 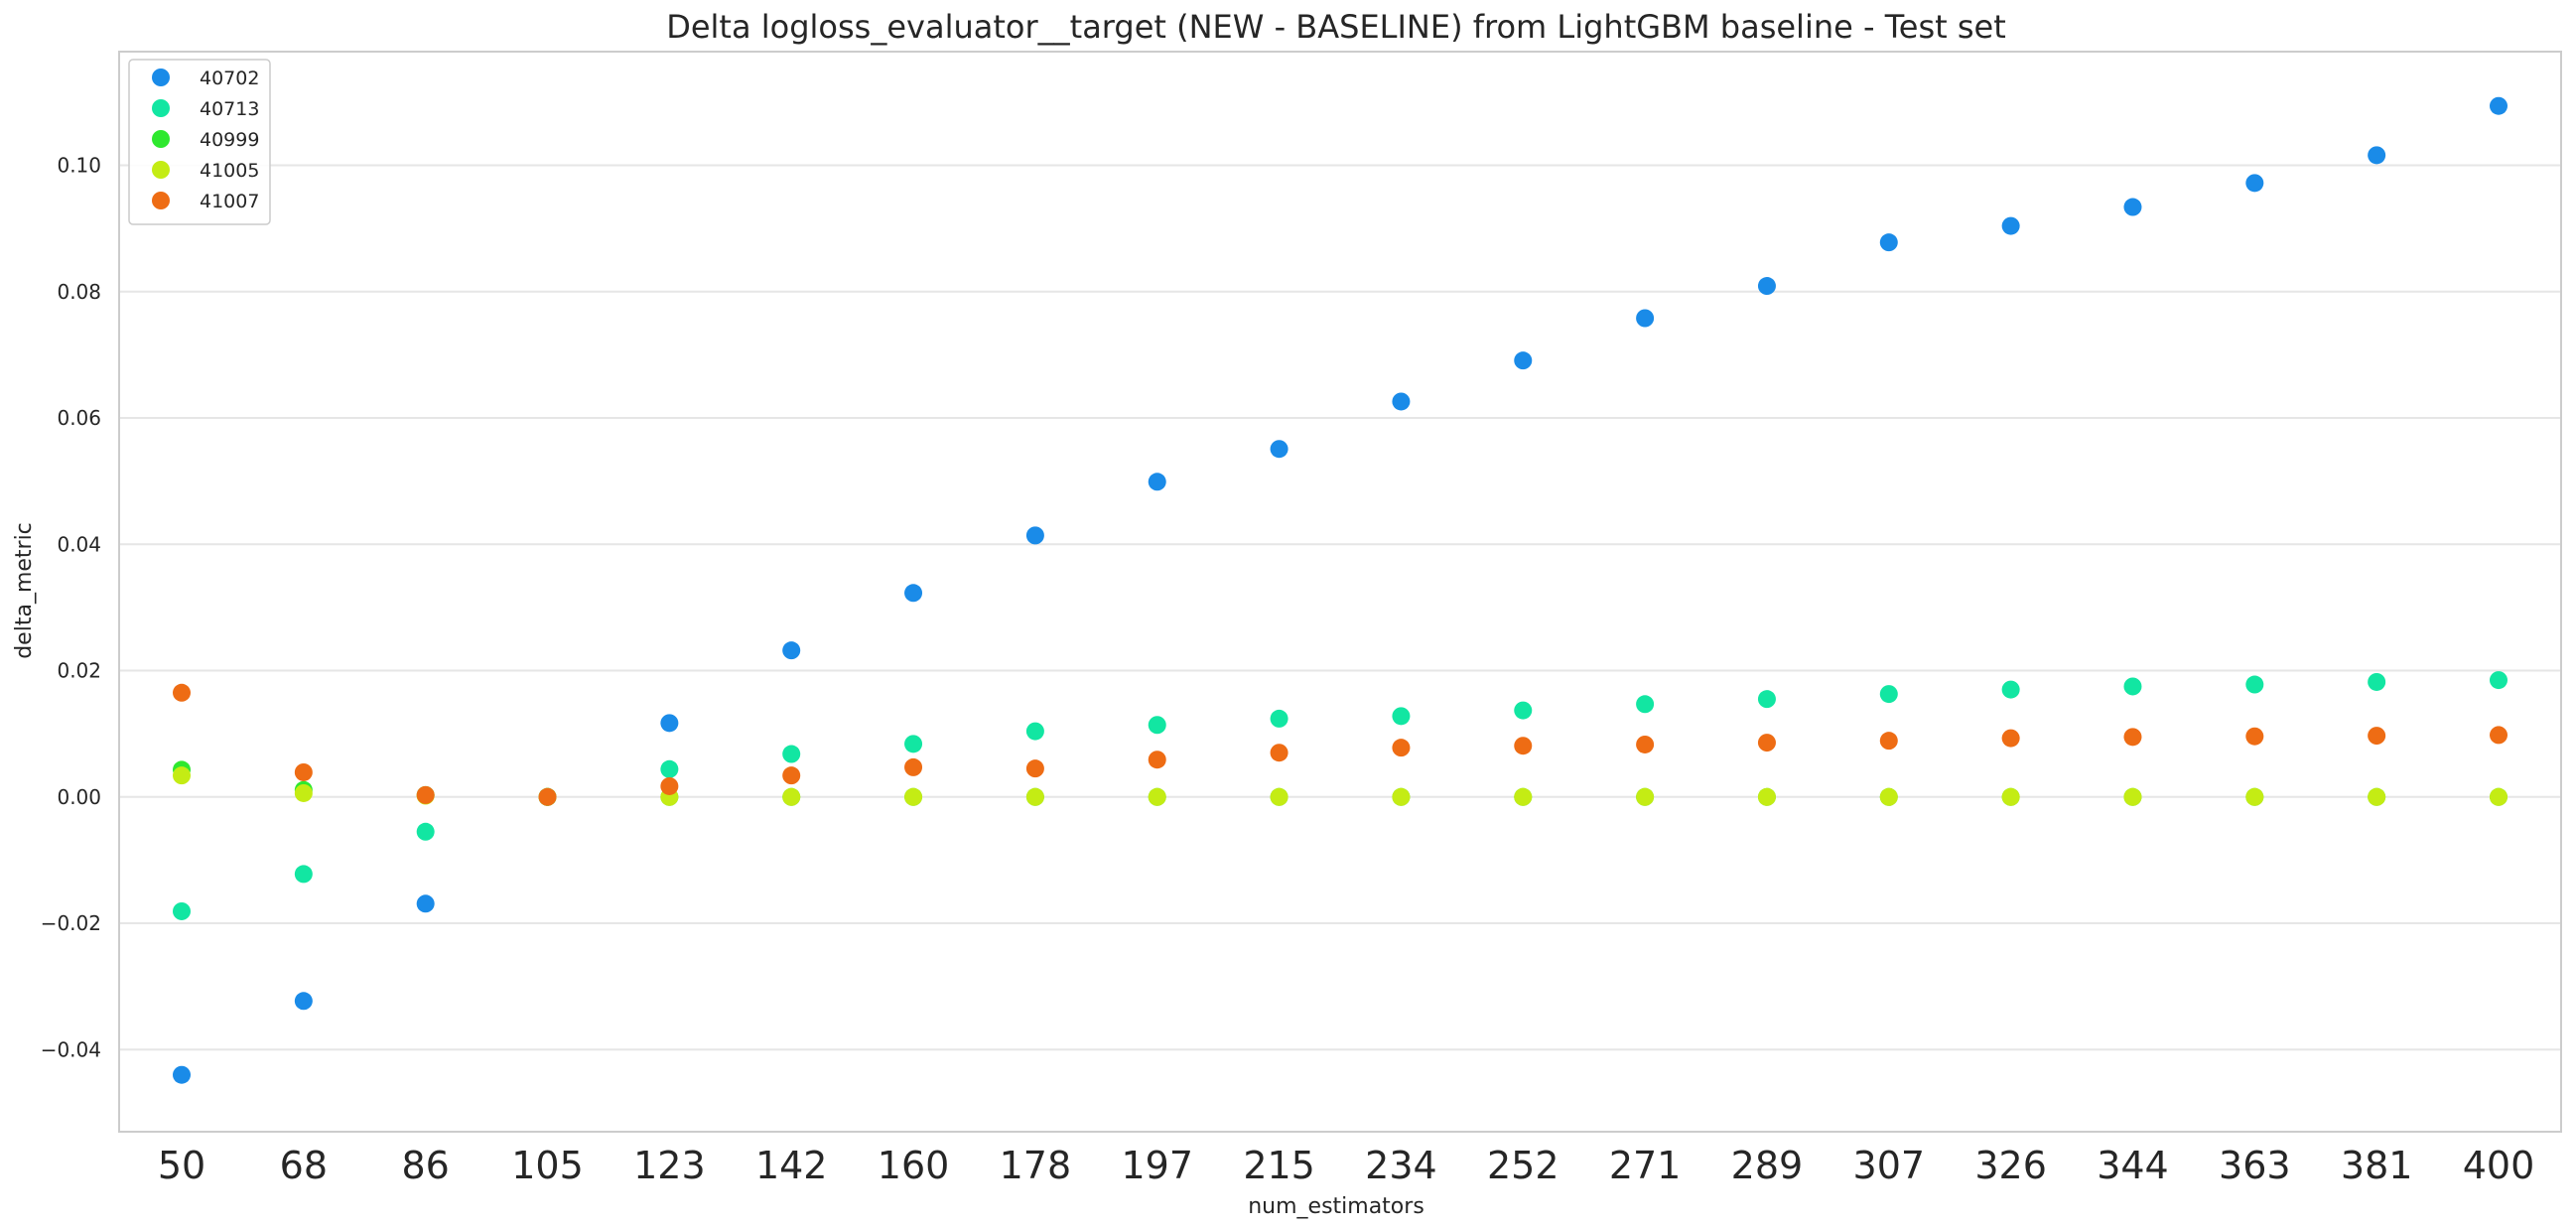 What do you see at coordinates (1889, 1165) in the screenshot?
I see `x-tick-label: 307` at bounding box center [1889, 1165].